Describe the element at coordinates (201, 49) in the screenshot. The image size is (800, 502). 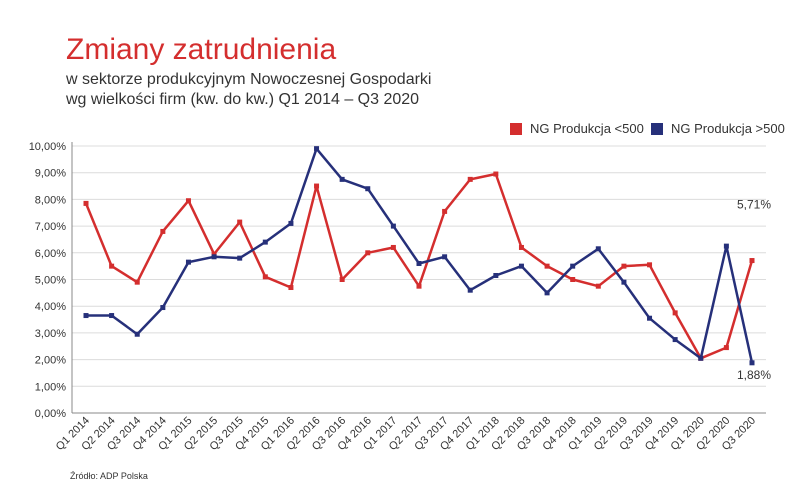
I see `chart-title: Zmiany zatrudnienia` at that location.